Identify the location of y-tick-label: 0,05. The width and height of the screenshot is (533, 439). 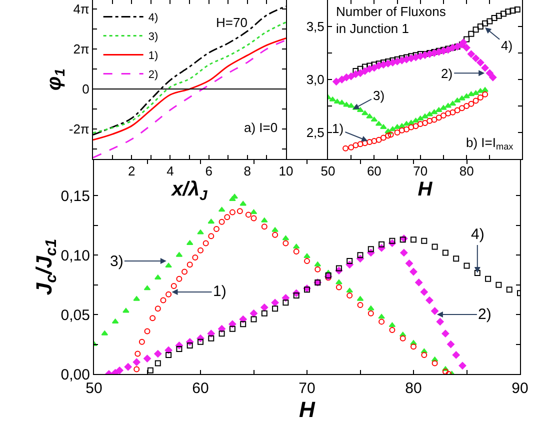
(75, 315).